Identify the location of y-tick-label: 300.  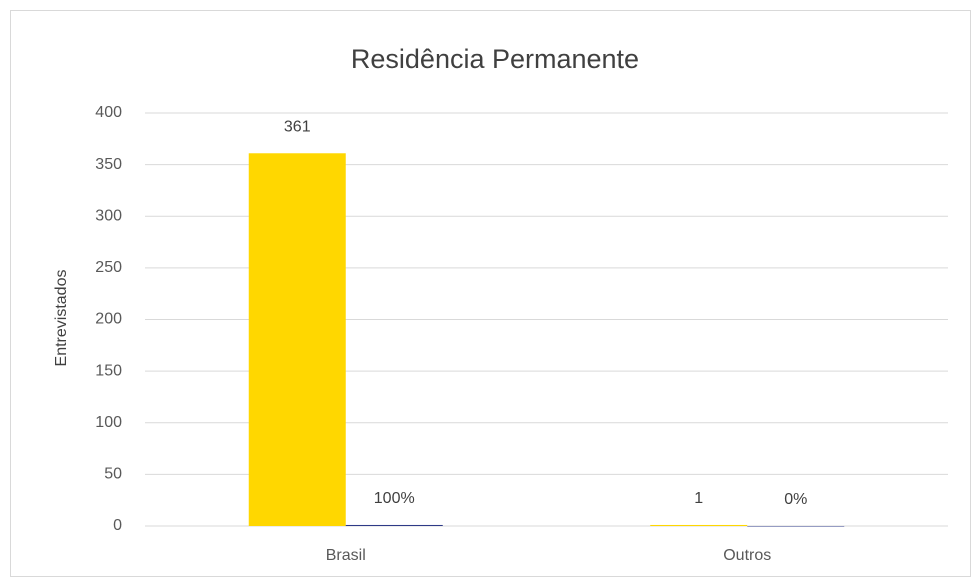
(108, 215).